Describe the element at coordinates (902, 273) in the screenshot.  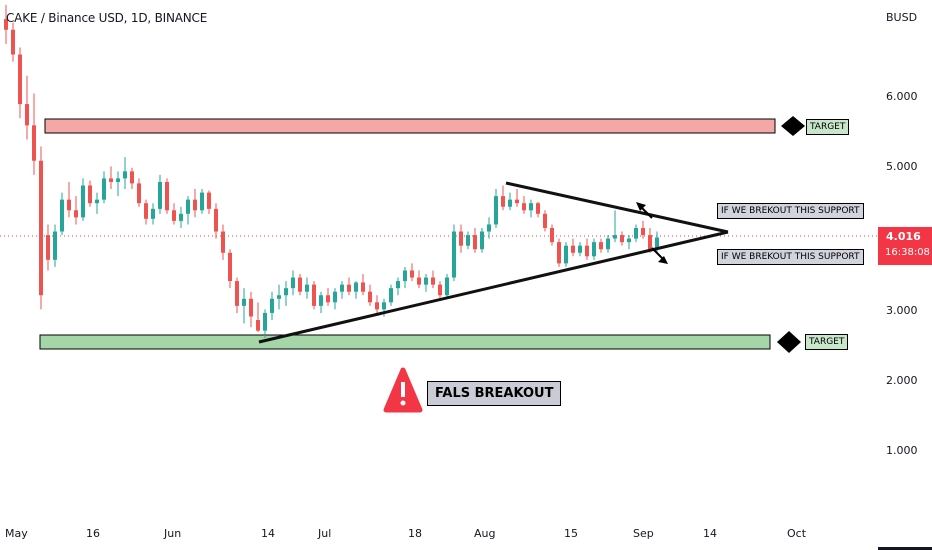
I see `price-axis: 6.000 5.000 3.000 2.000 1.000` at that location.